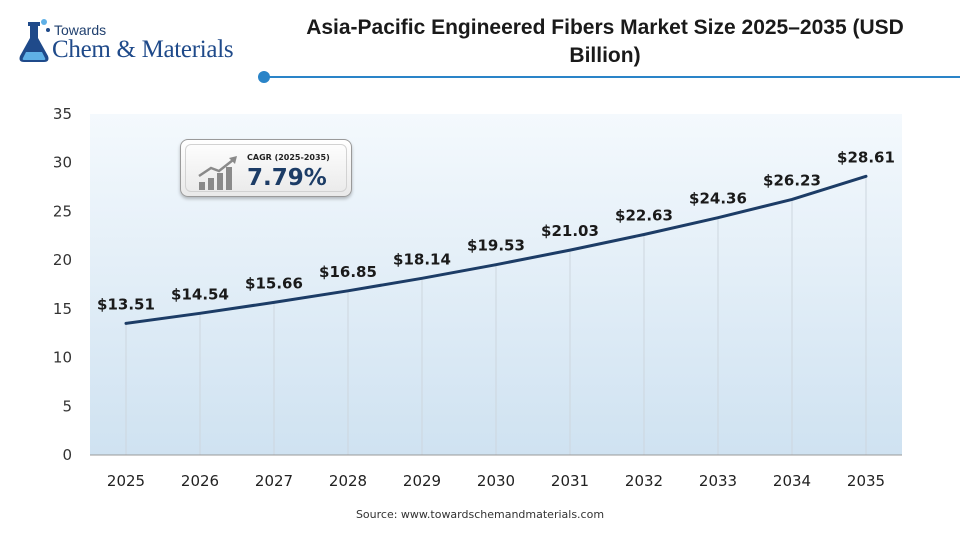  Describe the element at coordinates (288, 157) in the screenshot. I see `cagr-label: CAGR (2025-2035)` at that location.